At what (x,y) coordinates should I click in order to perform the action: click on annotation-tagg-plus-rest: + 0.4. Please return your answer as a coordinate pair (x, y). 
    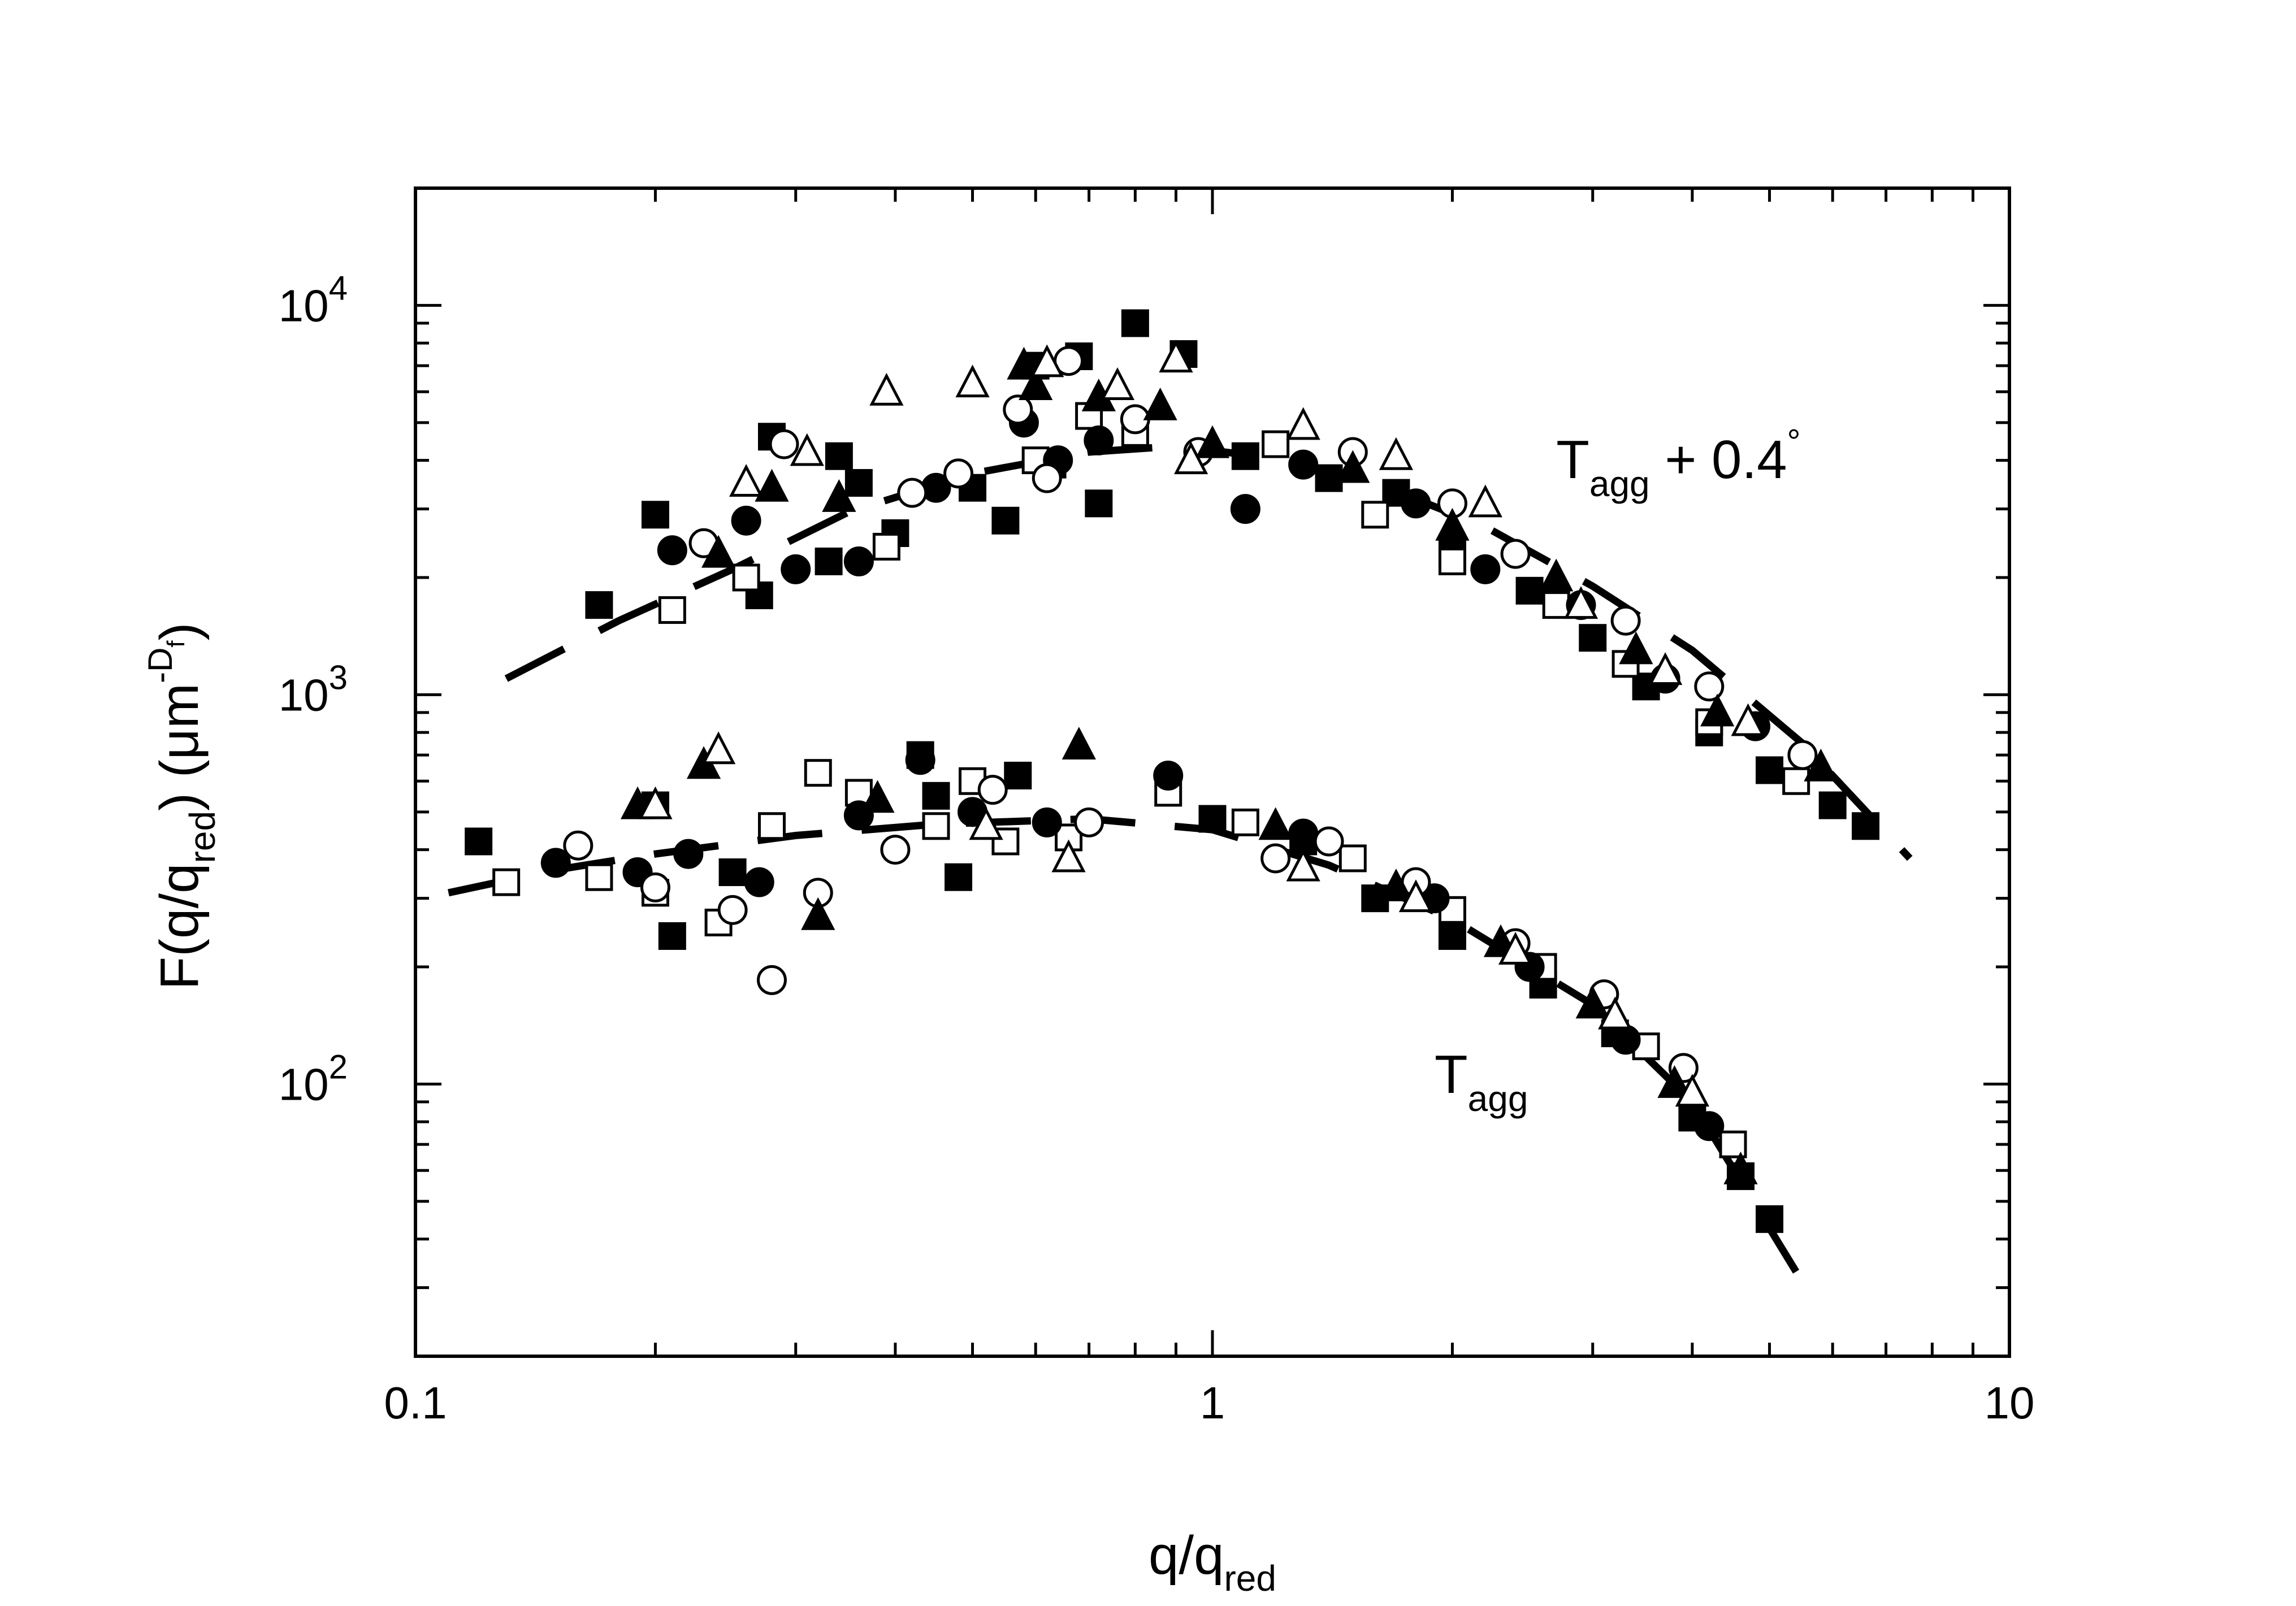
    Looking at the image, I should click on (1718, 459).